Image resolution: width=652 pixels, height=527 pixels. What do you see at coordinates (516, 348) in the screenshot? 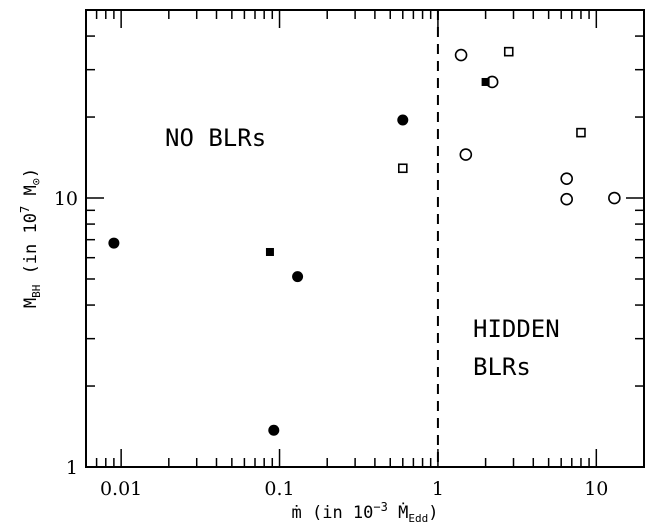
I see `region-label: HIDDEN BLRs` at bounding box center [516, 348].